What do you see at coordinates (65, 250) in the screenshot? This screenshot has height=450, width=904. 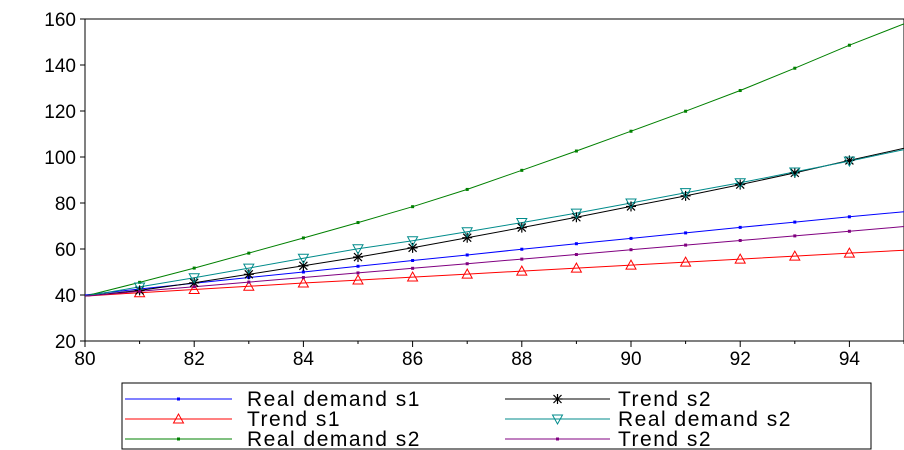 I see `y-tick-label: 60` at bounding box center [65, 250].